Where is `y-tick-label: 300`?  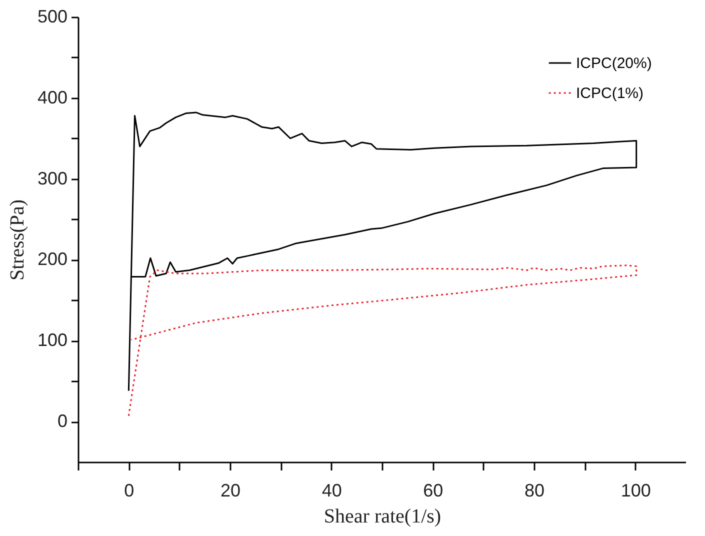
y-tick-label: 300 is located at coordinates (52, 178).